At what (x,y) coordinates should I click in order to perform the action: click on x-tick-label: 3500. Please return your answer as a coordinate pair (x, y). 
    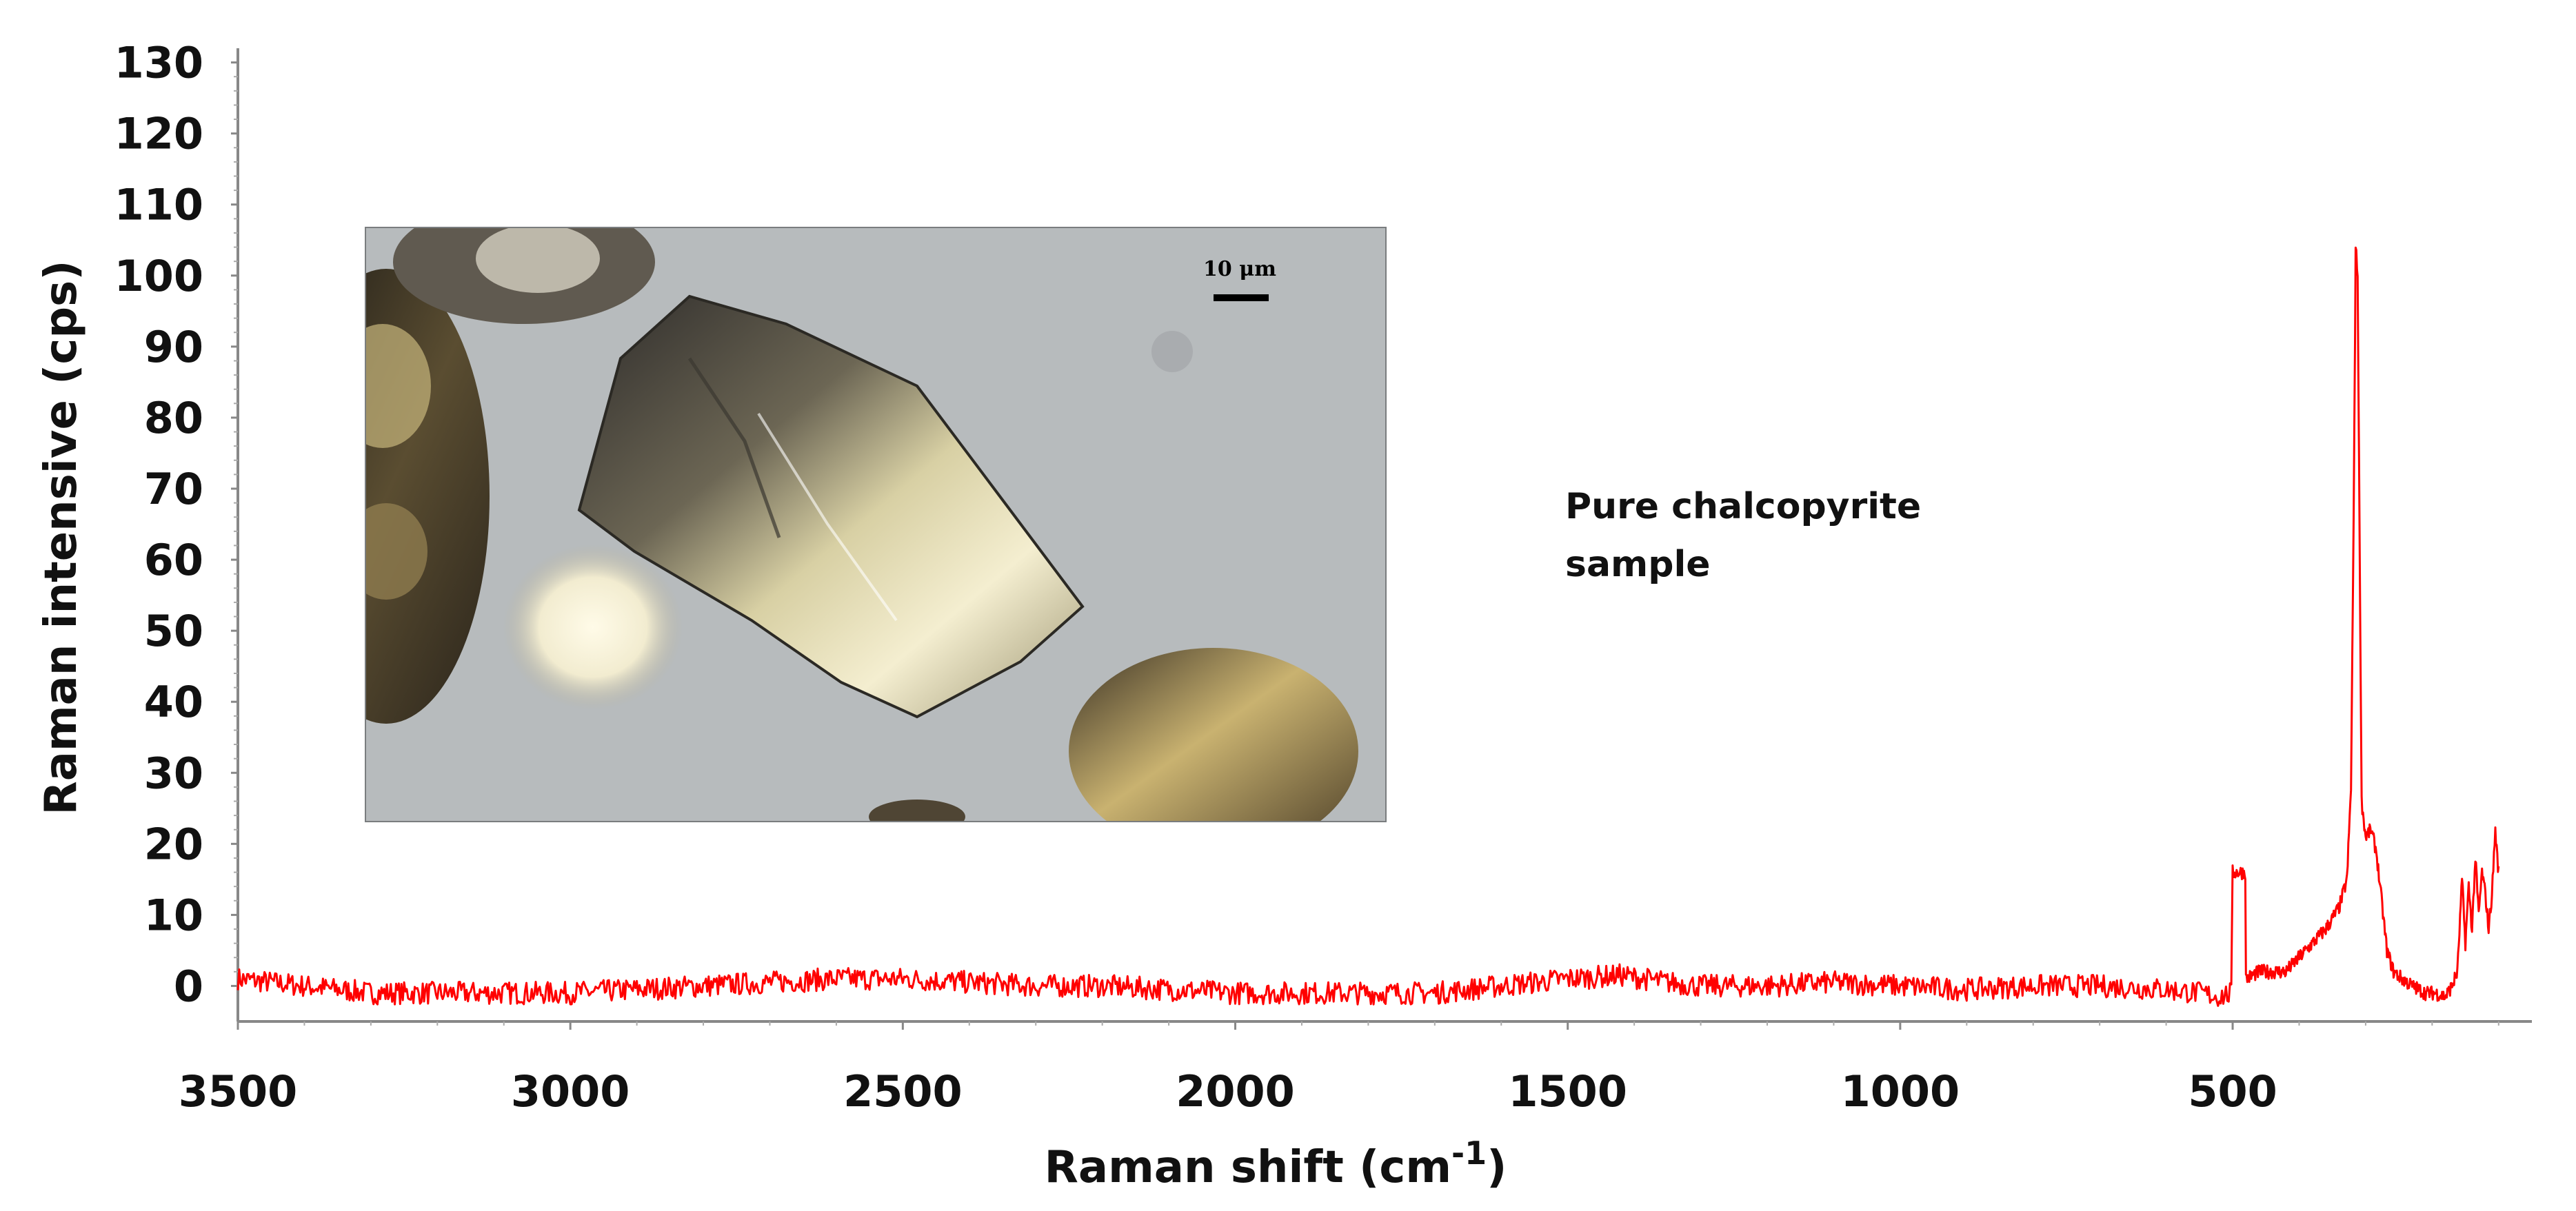
    Looking at the image, I should click on (238, 1091).